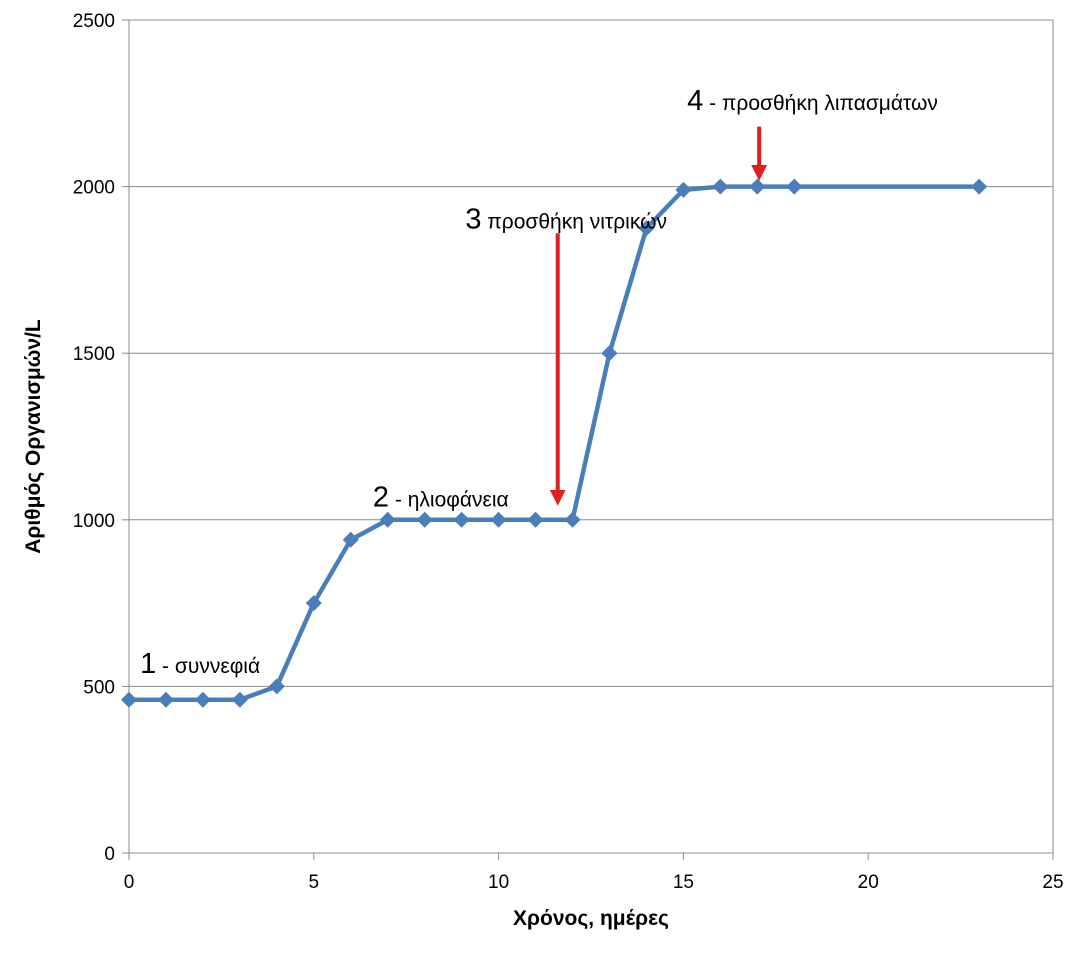 The height and width of the screenshot is (965, 1071). I want to click on annotation-number: 3, so click(473, 219).